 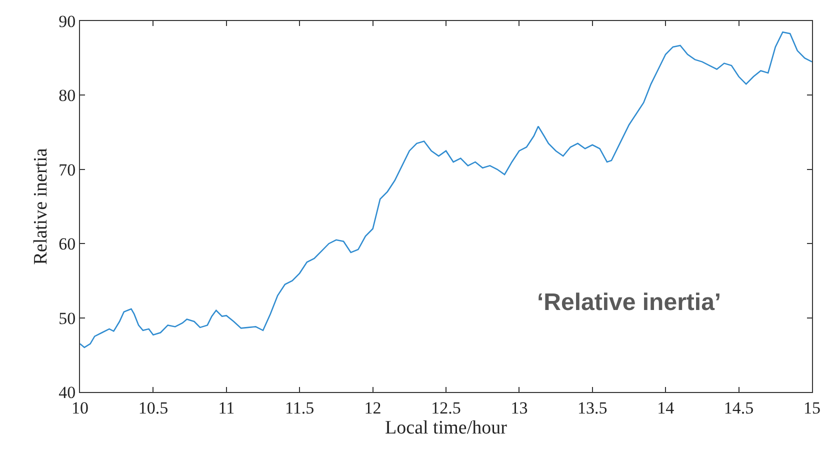 What do you see at coordinates (67, 21) in the screenshot?
I see `y-tick-label: 90` at bounding box center [67, 21].